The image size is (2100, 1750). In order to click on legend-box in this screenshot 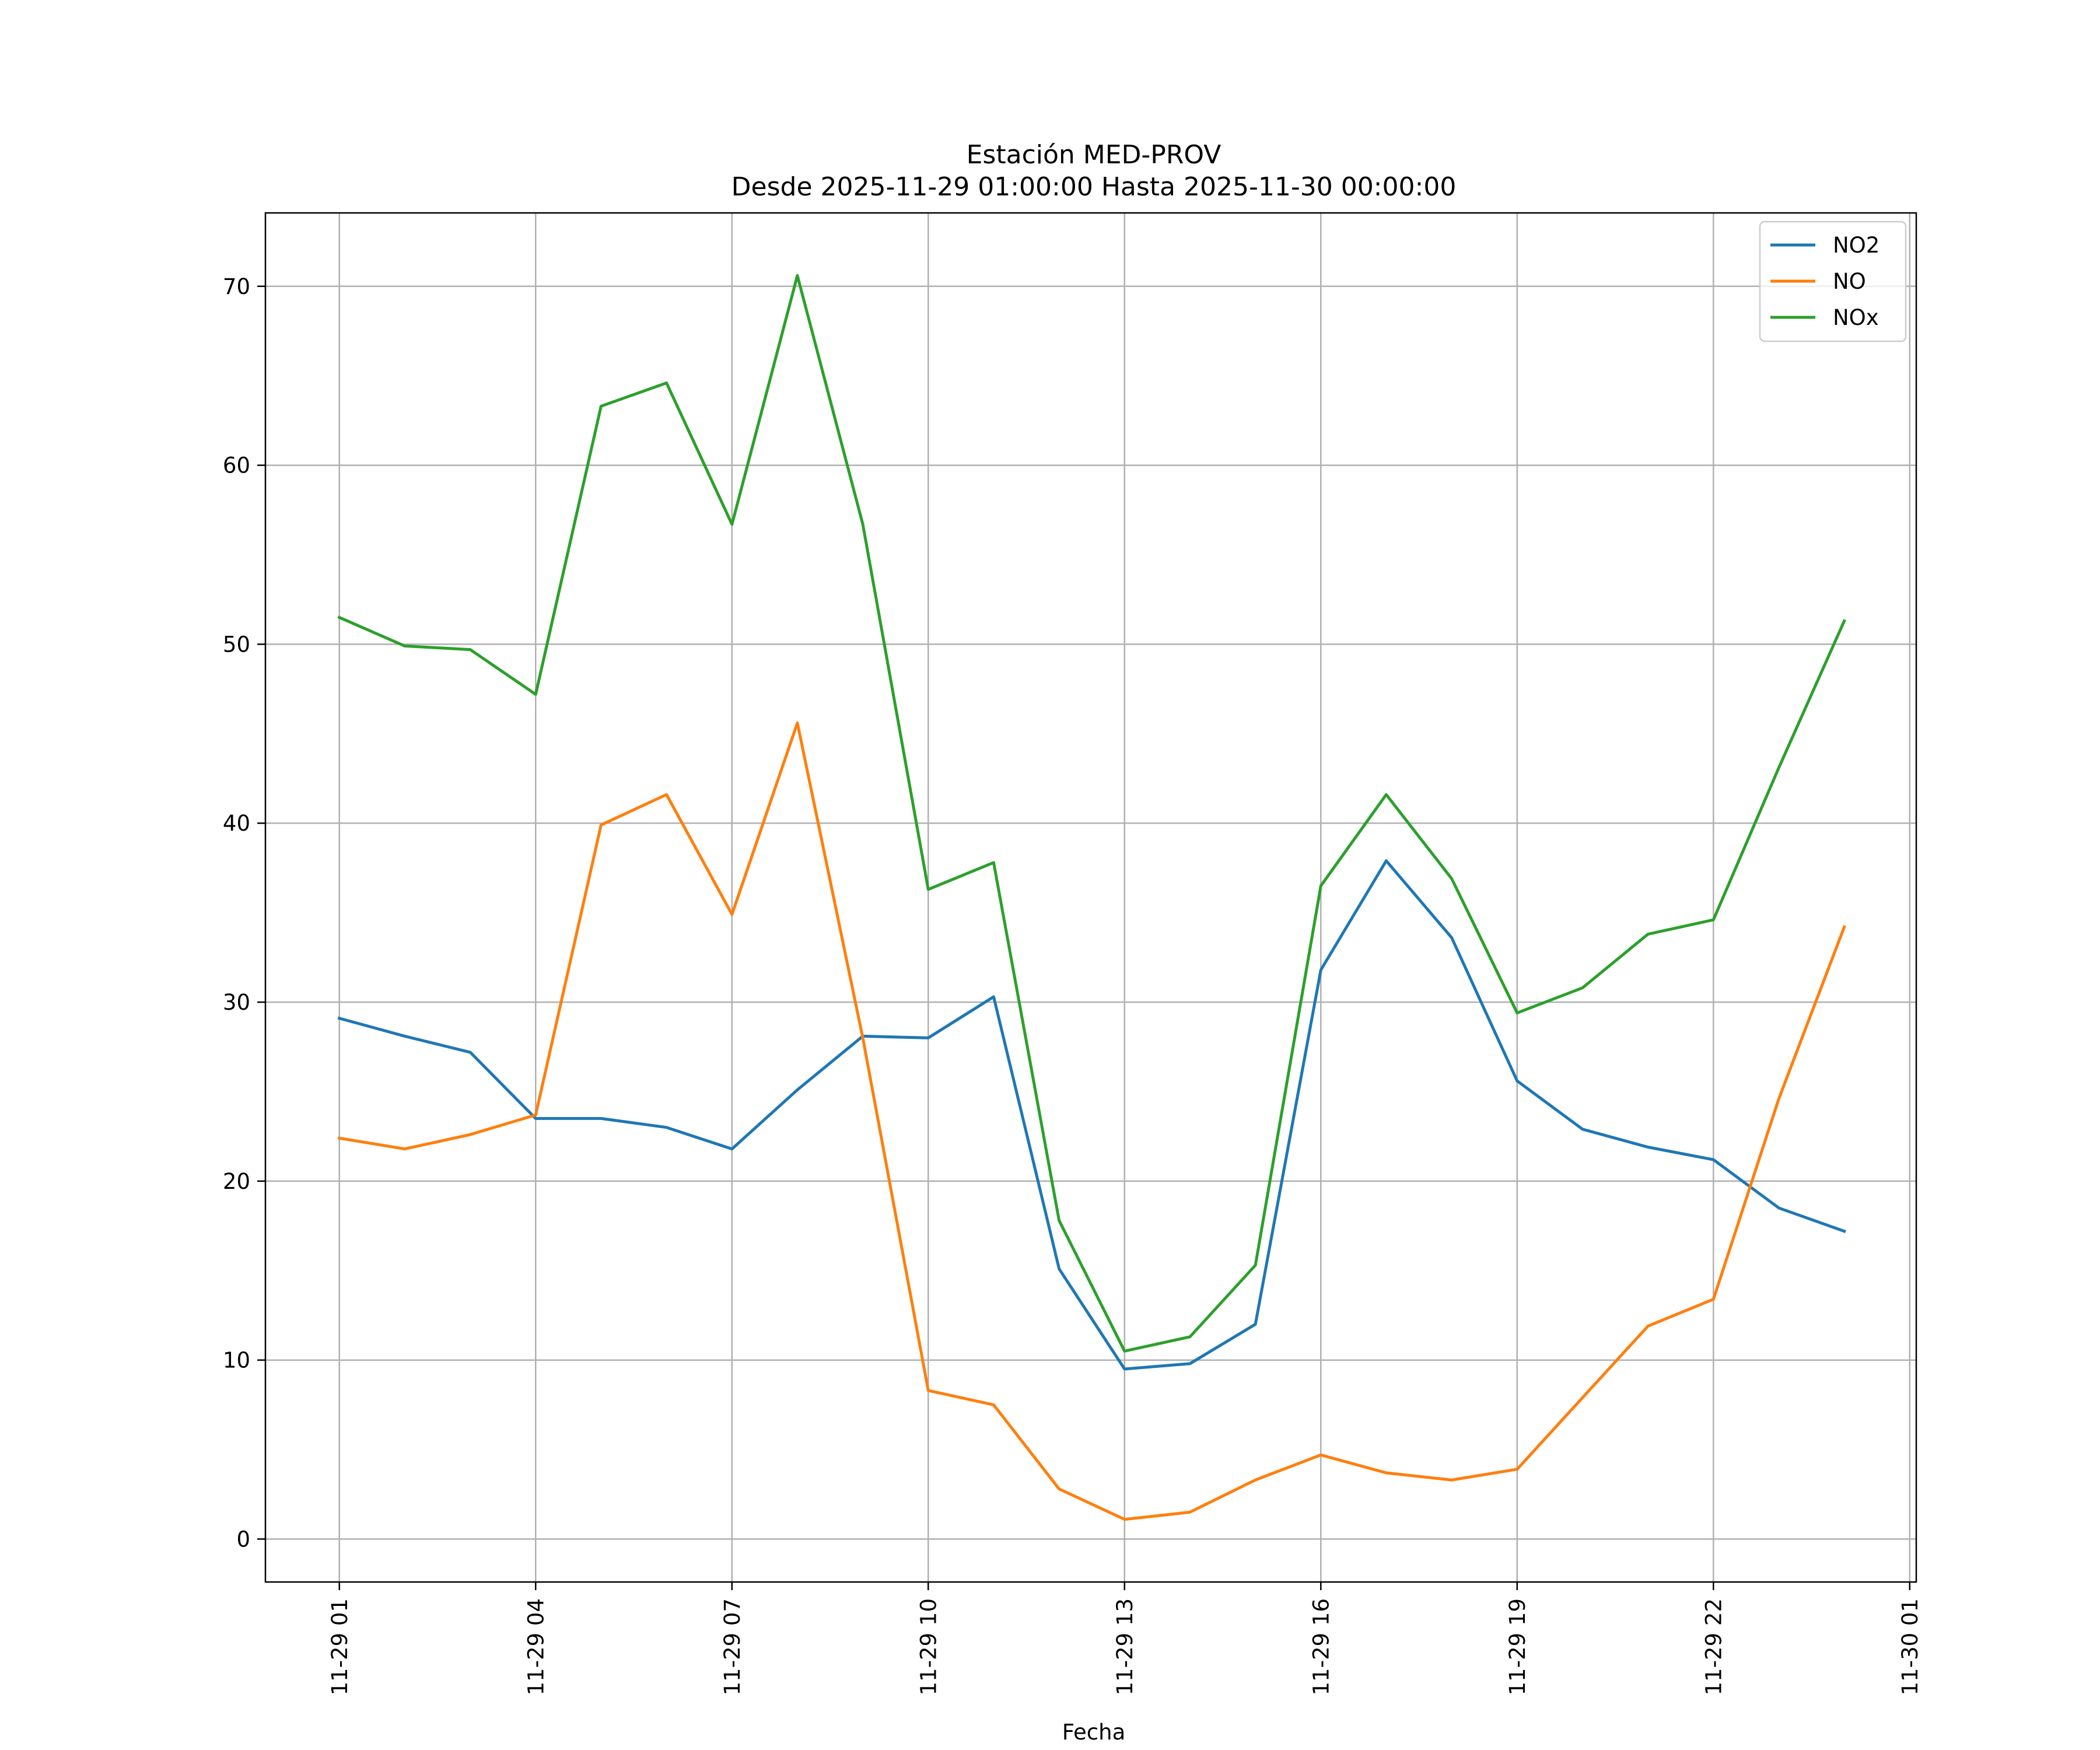, I will do `click(1833, 281)`.